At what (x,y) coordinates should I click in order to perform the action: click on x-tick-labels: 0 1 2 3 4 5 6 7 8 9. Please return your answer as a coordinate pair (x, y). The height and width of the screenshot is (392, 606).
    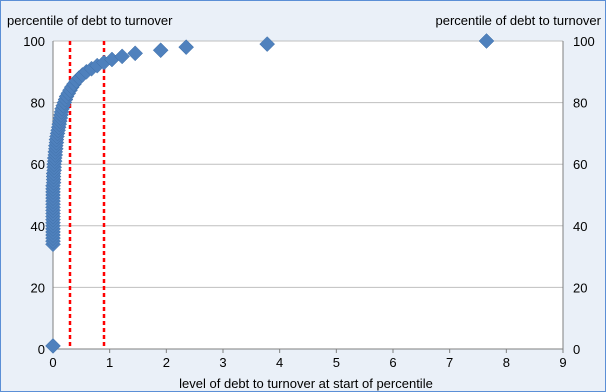
    Looking at the image, I should click on (308, 359).